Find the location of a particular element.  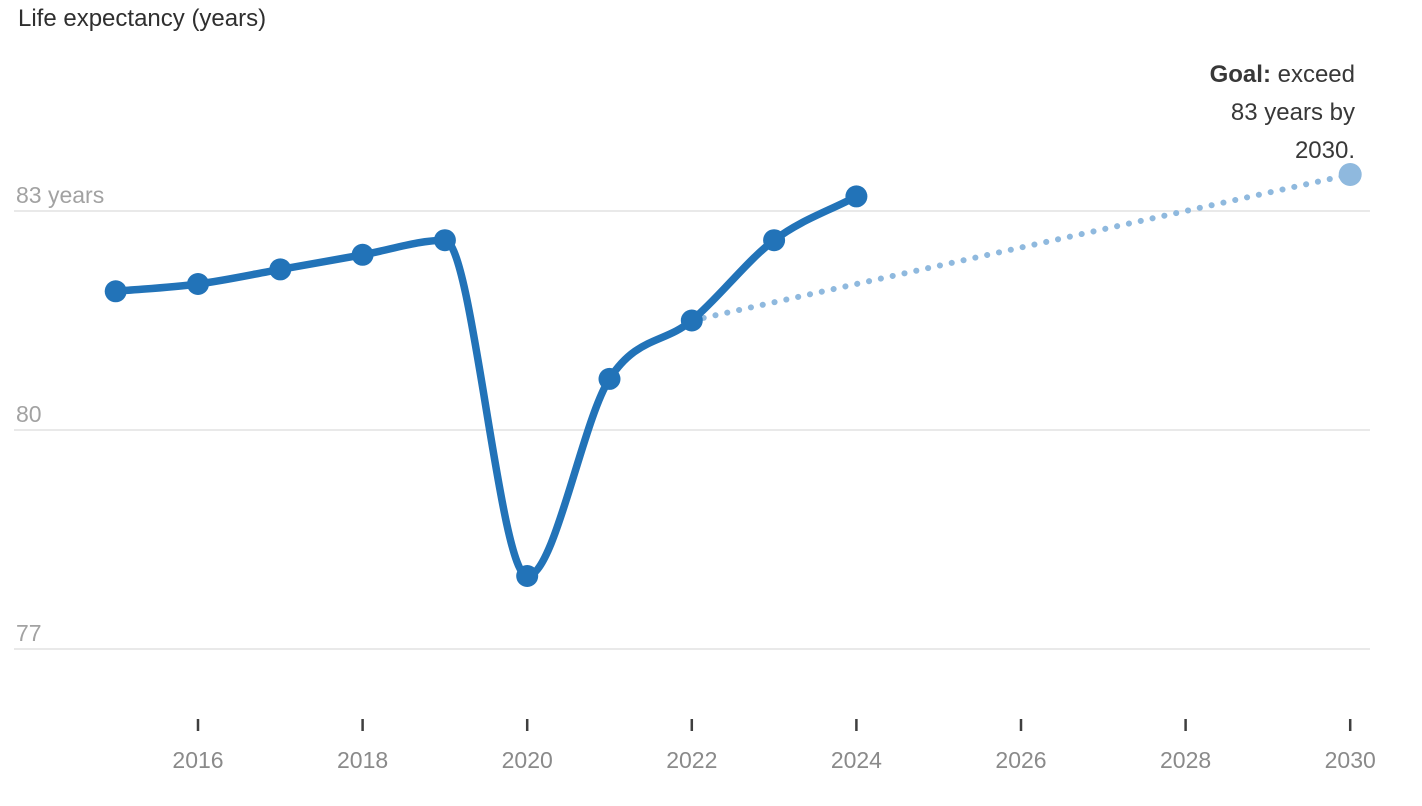

data-point-2018 is located at coordinates (362, 254).